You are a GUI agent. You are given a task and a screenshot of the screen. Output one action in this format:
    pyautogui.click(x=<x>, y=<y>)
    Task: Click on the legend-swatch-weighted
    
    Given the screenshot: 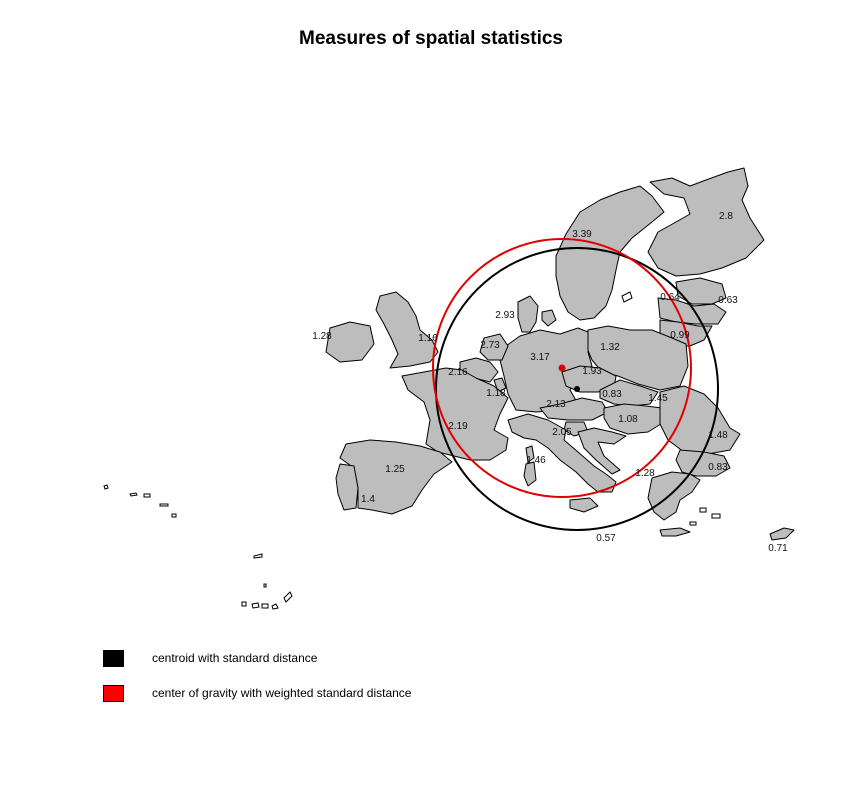 What is the action you would take?
    pyautogui.click(x=113, y=693)
    